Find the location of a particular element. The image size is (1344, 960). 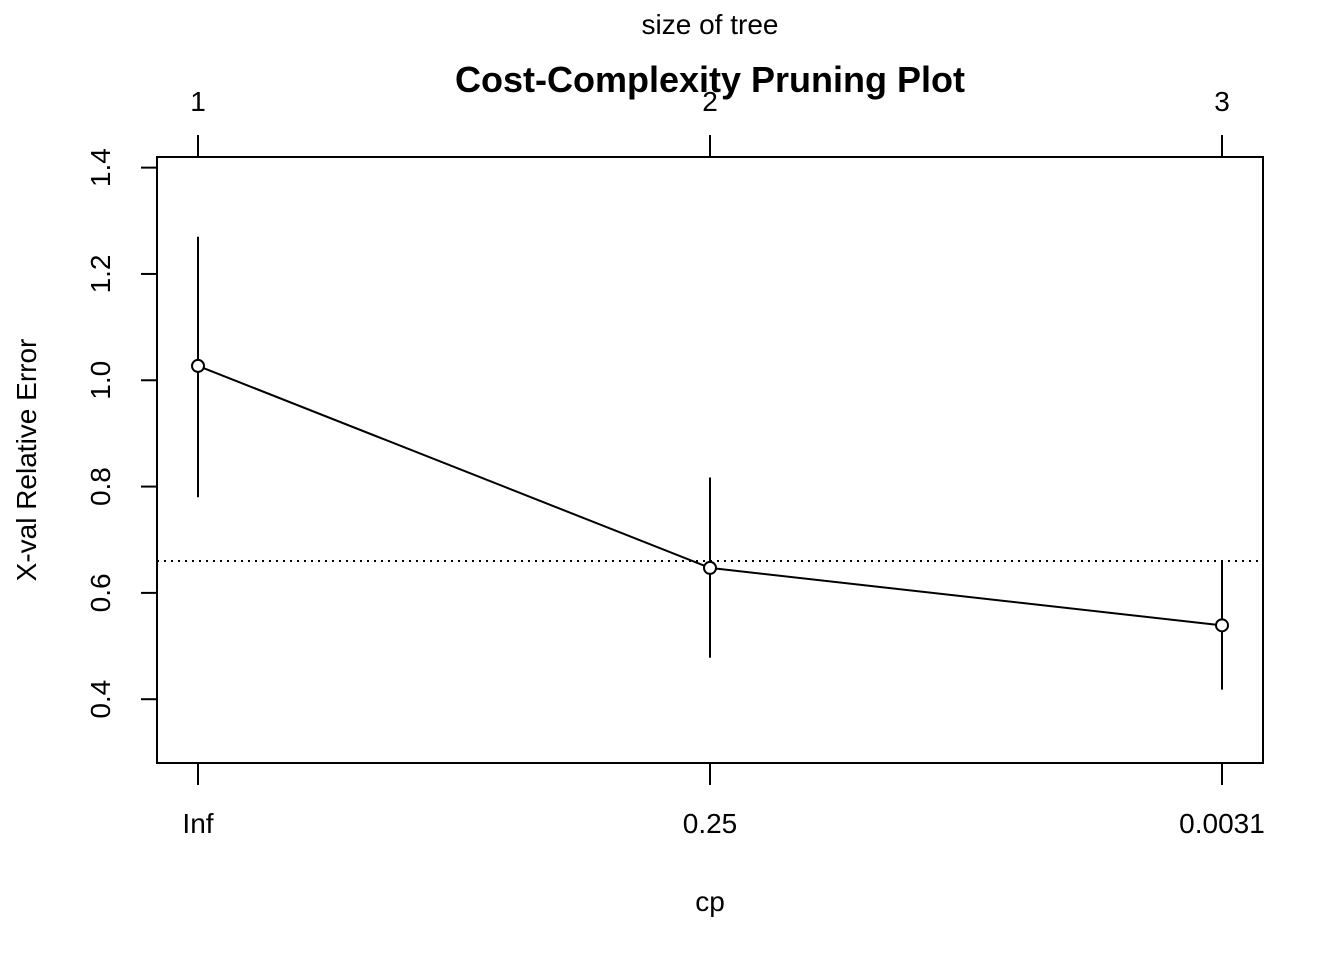

top-tick-label: 3 is located at coordinates (1222, 101).